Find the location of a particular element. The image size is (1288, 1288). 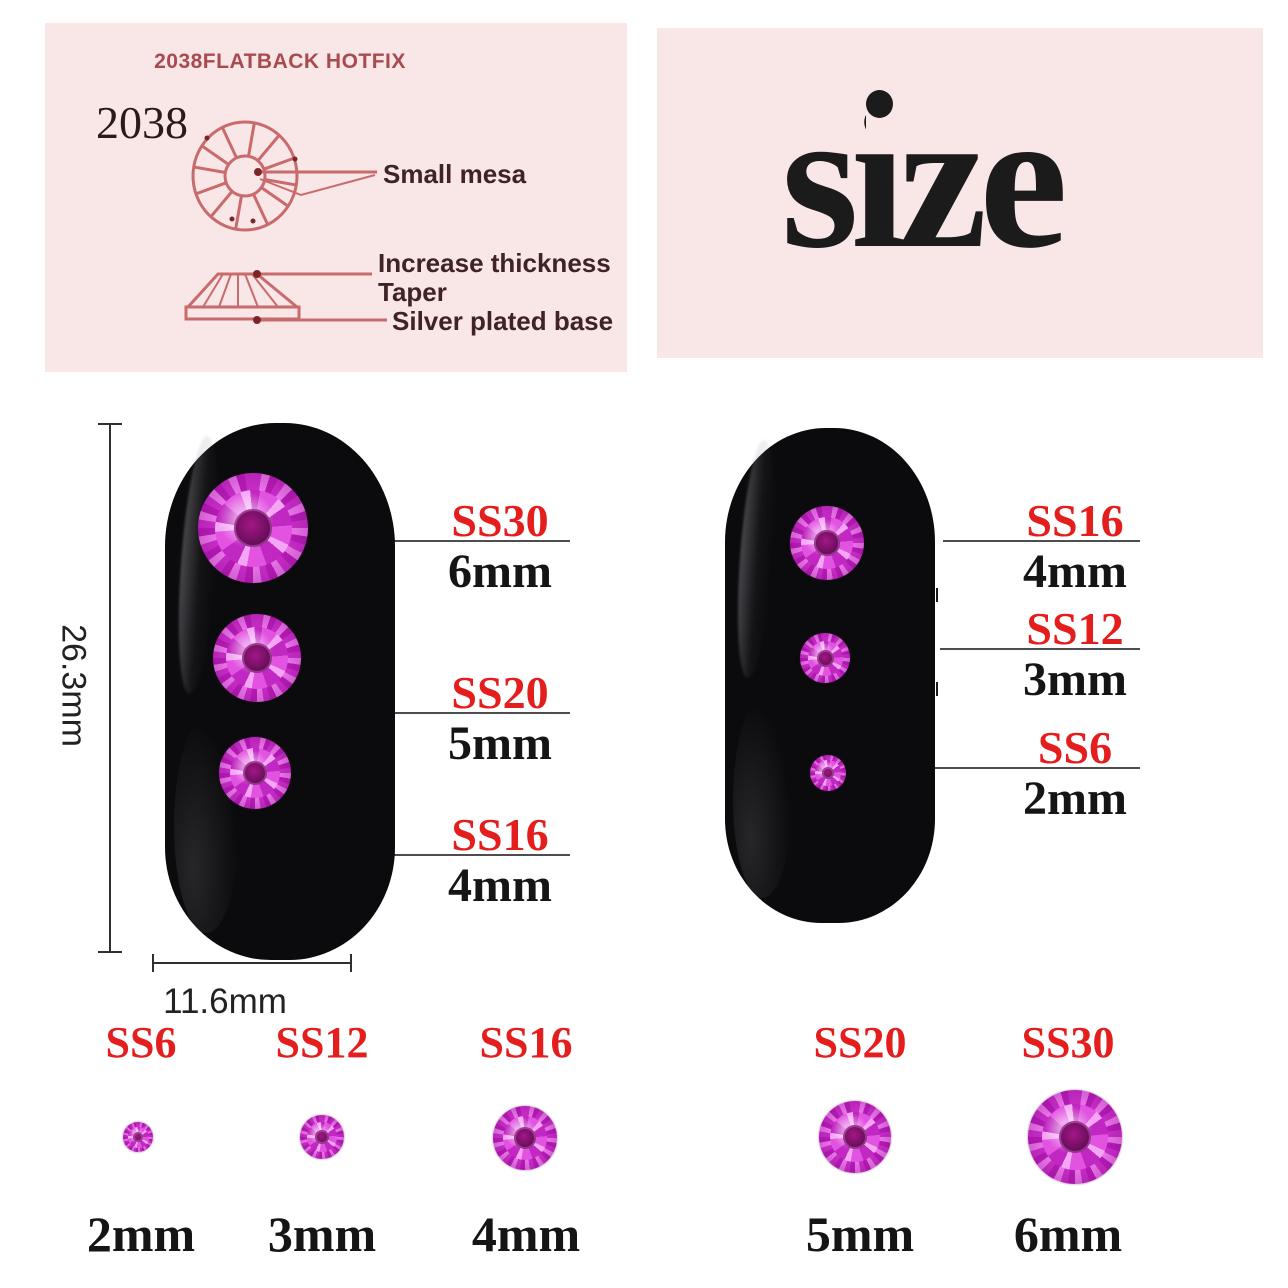

model-number: 2038 is located at coordinates (142, 122).